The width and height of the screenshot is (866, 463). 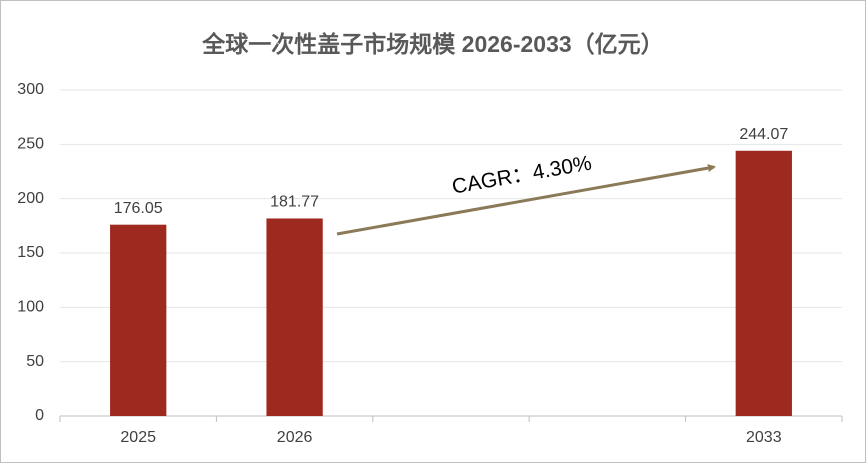 I want to click on data-label: 244.07, so click(x=763, y=134).